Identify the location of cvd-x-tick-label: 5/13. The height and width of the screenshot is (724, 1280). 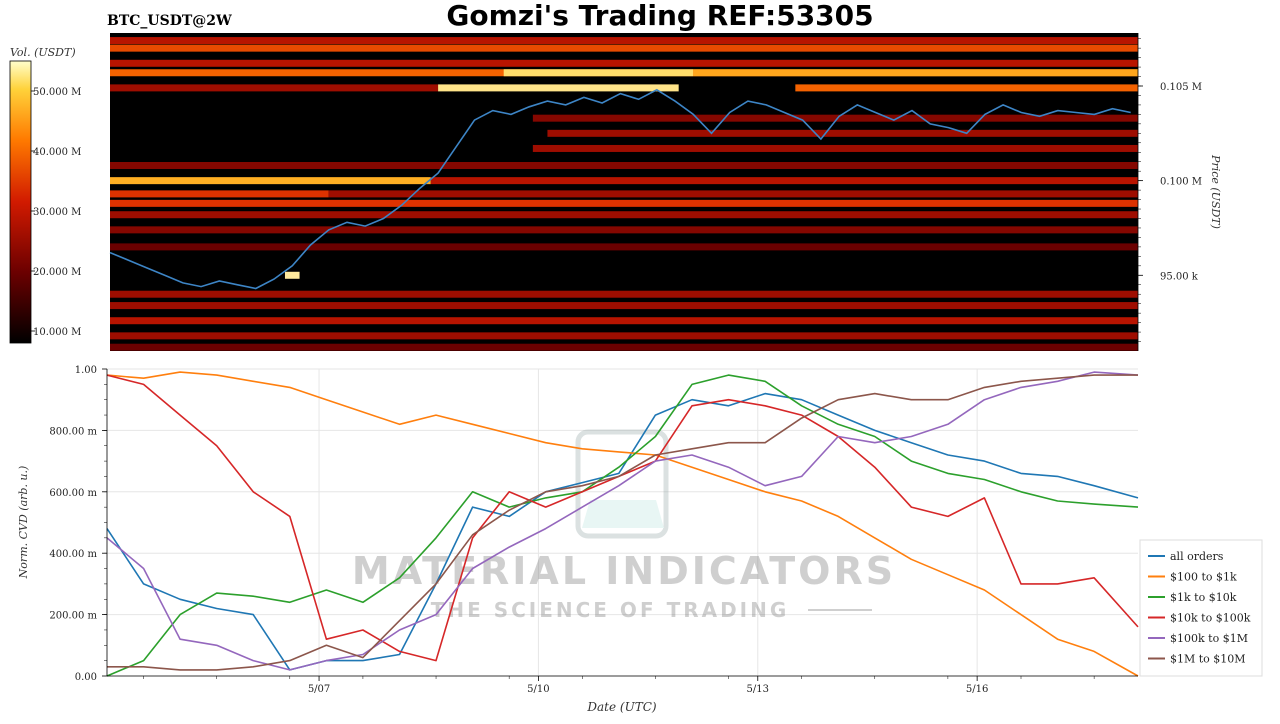
(758, 689).